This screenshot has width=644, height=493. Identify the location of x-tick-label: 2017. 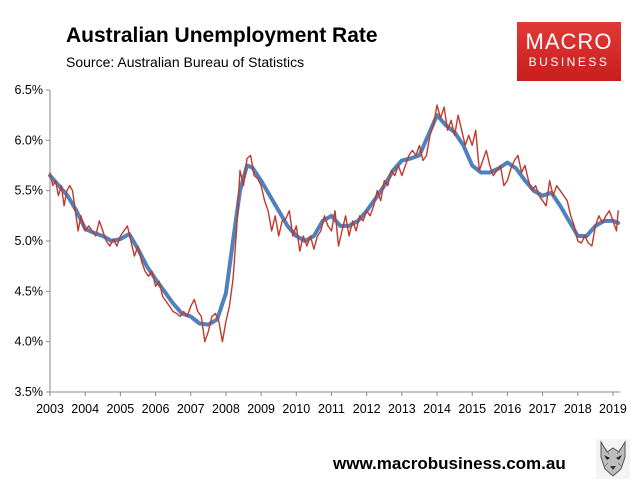
(543, 409).